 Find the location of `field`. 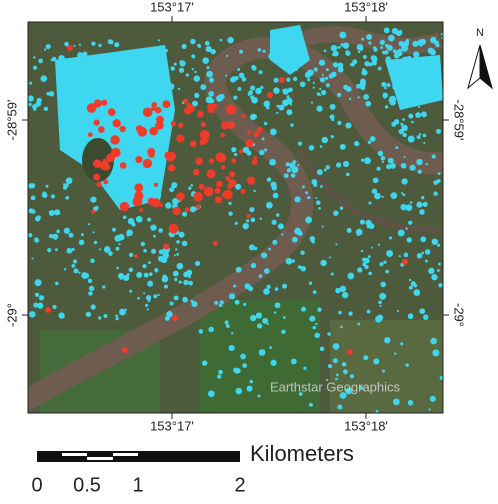

field is located at coordinates (386, 366).